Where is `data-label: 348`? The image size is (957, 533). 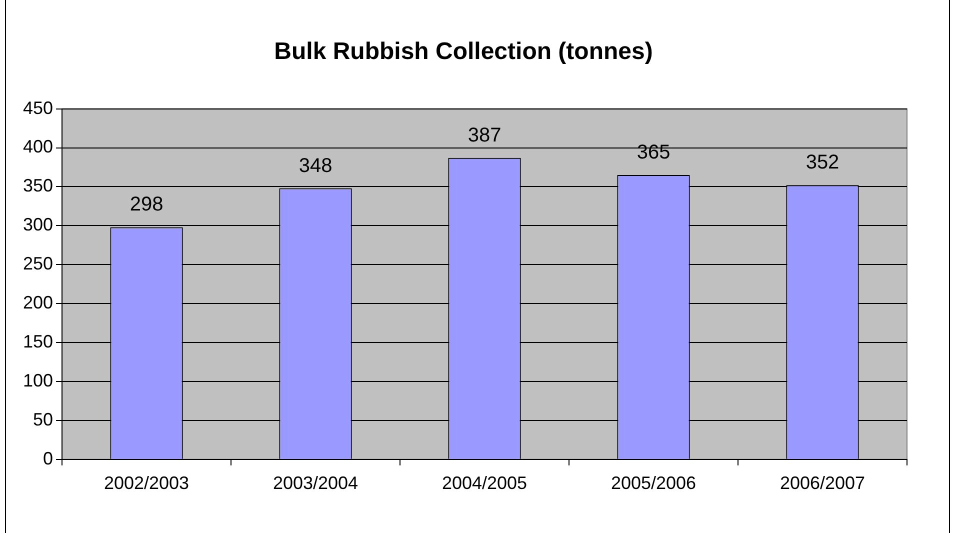
data-label: 348 is located at coordinates (315, 165).